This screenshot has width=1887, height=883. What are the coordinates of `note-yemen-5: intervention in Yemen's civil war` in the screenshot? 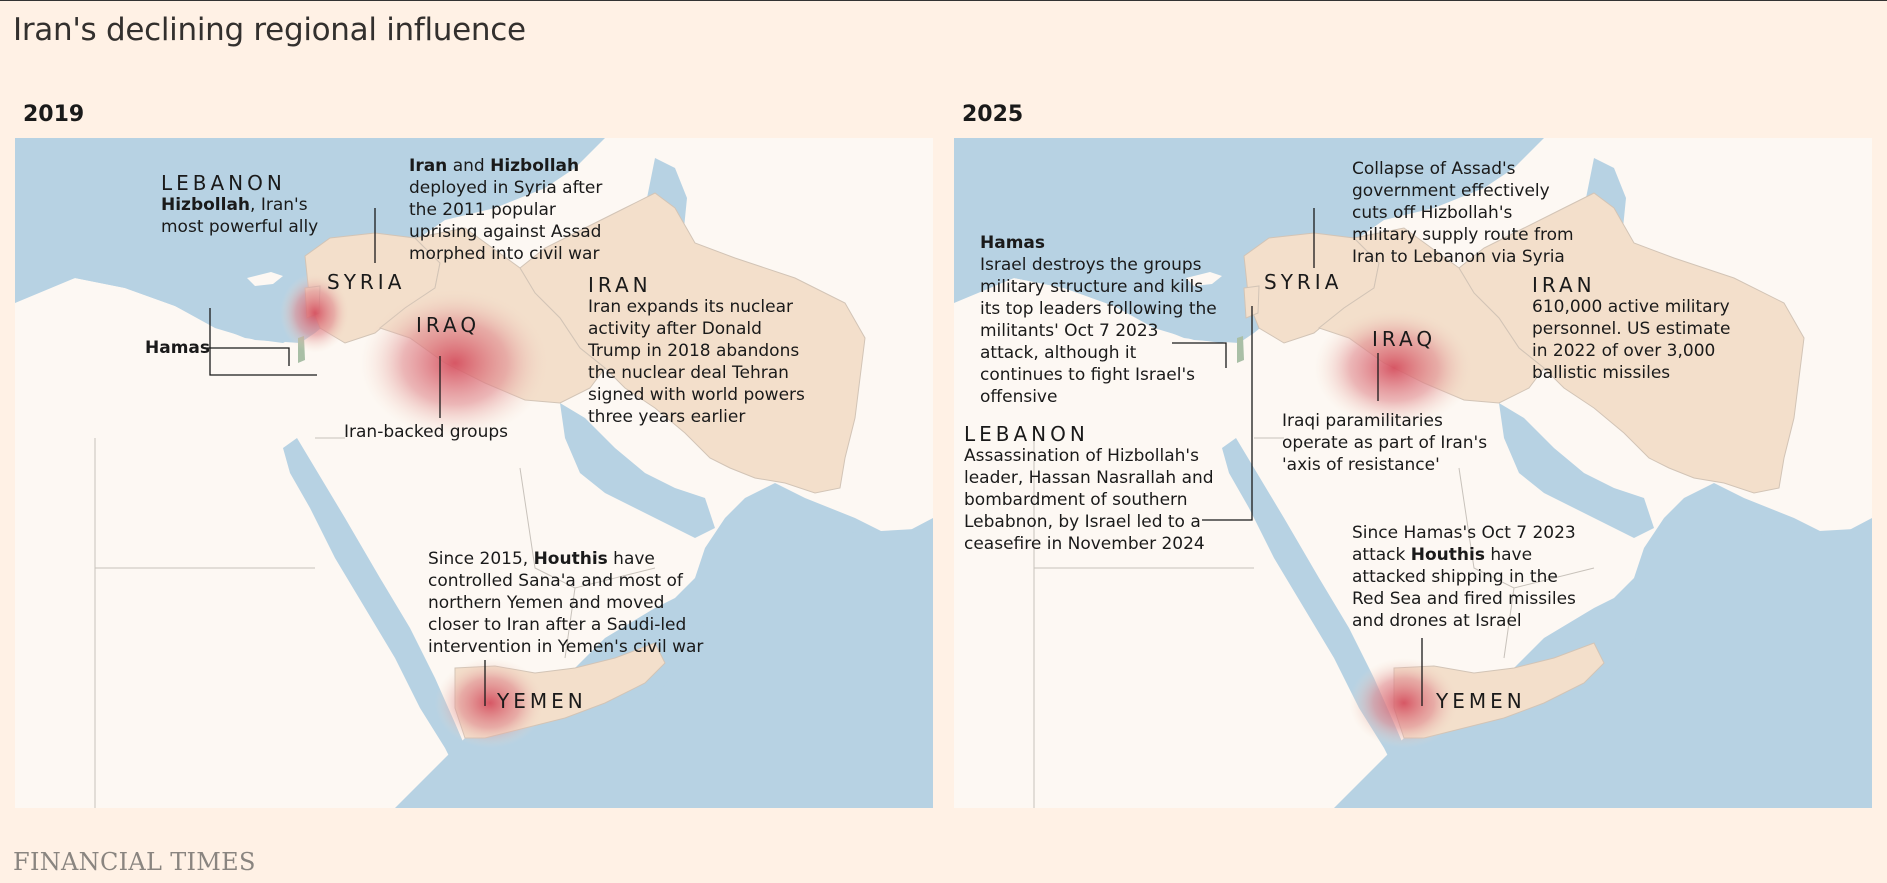 It's located at (566, 647).